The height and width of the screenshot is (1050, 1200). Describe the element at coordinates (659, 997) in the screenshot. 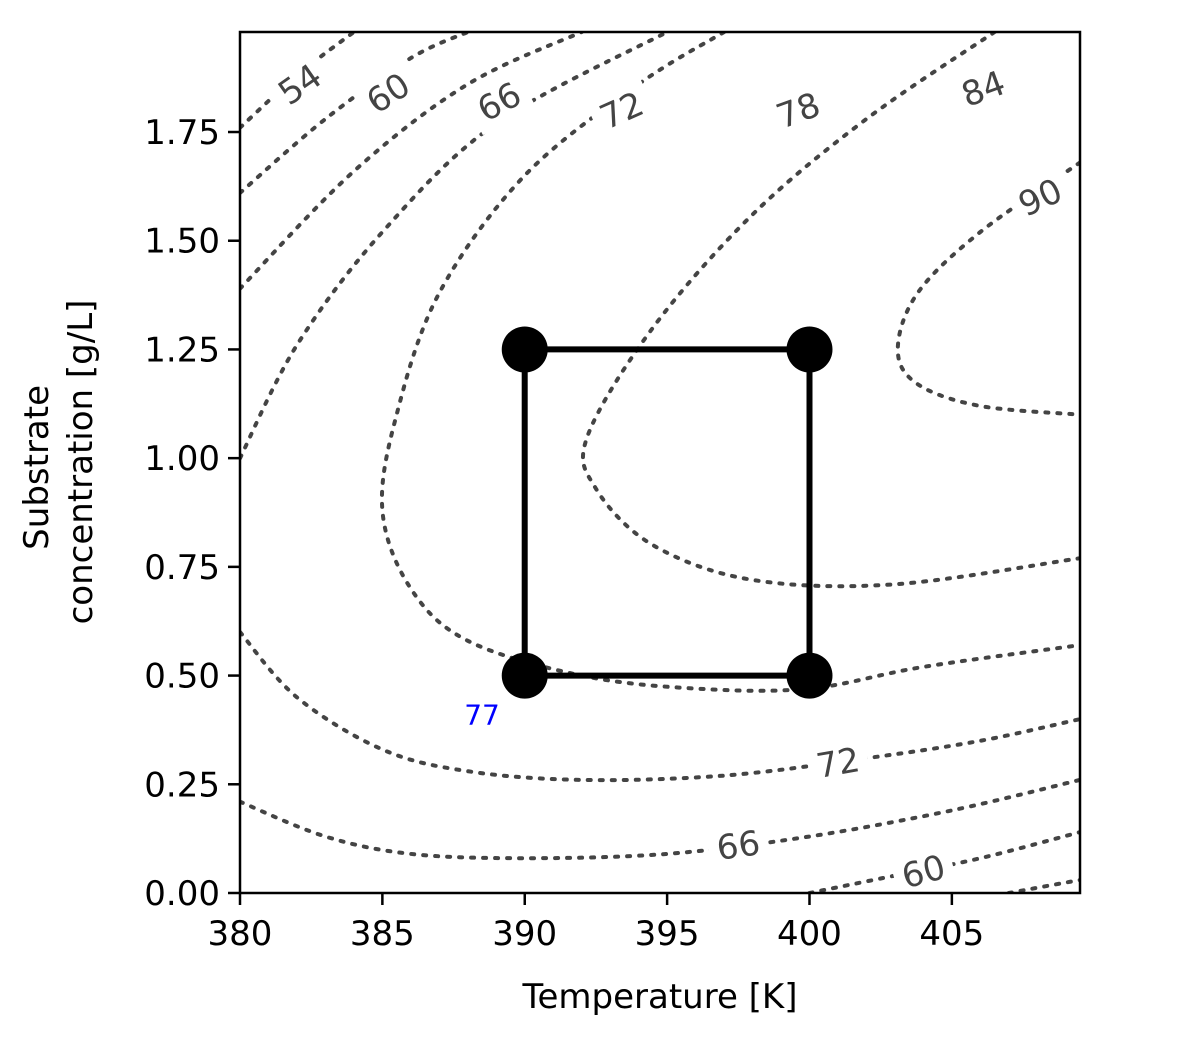

I see `x-axis-label: Temperature [K]` at that location.